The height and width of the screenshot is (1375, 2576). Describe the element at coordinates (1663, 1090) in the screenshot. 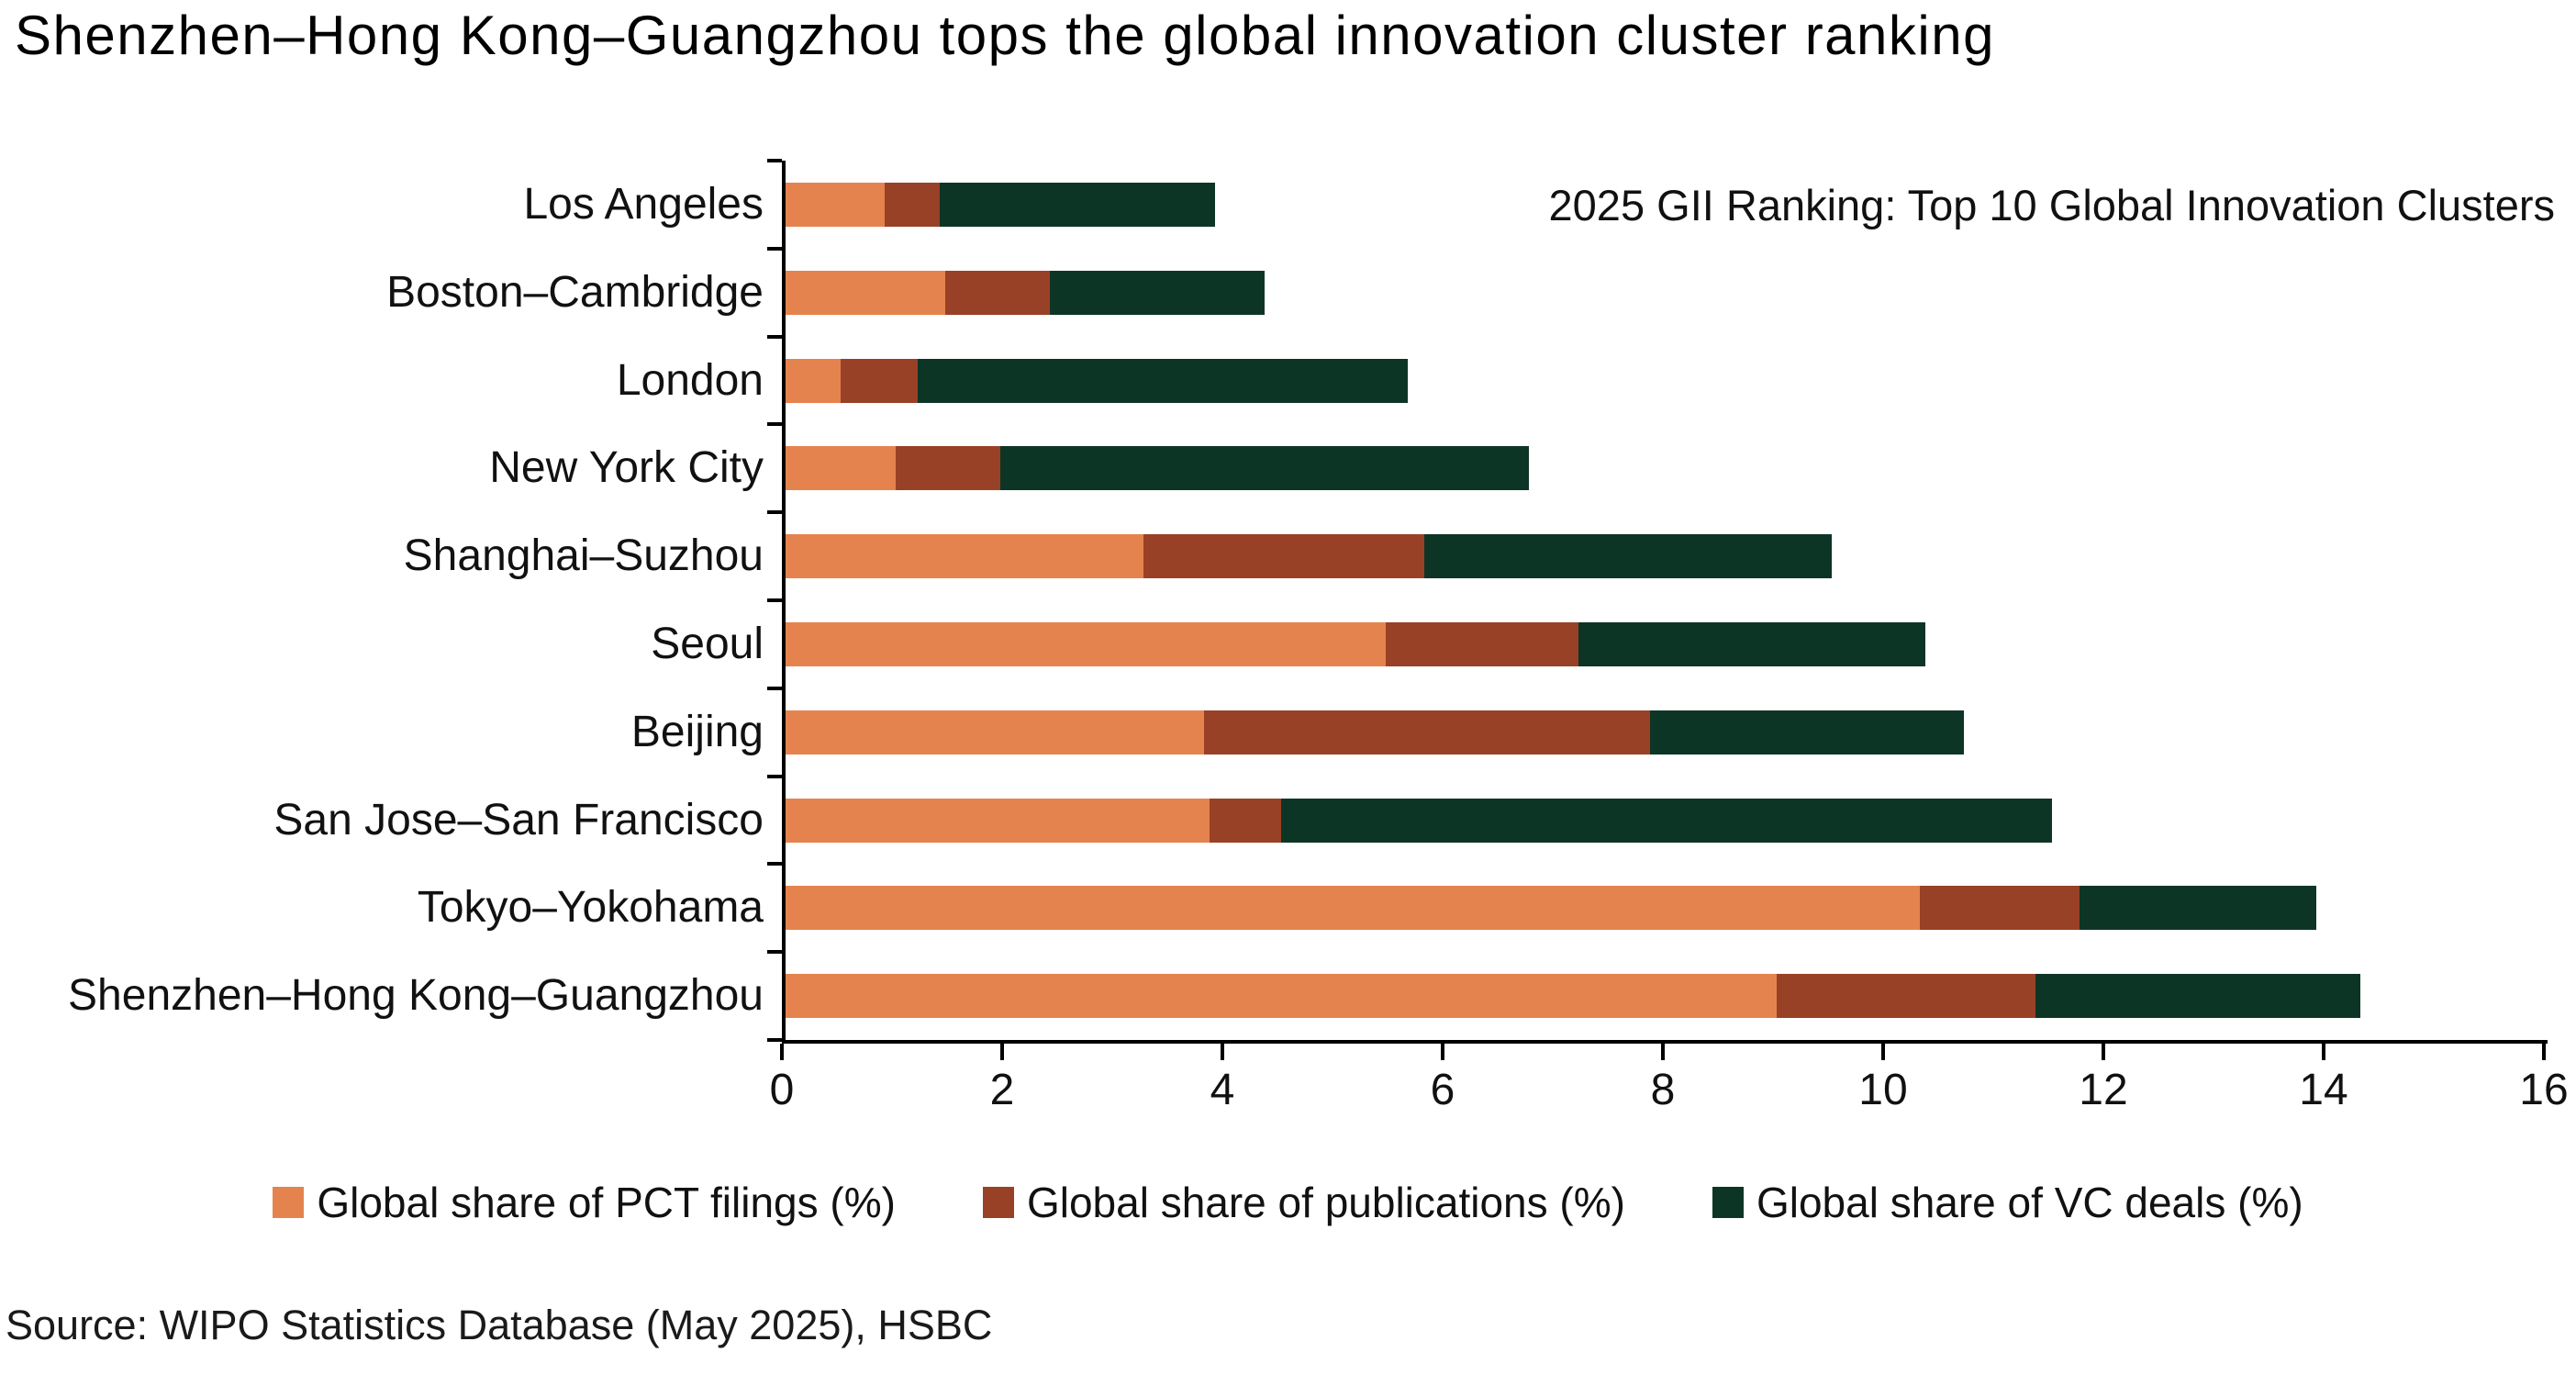

I see `x-axis-tick-label: 8` at that location.